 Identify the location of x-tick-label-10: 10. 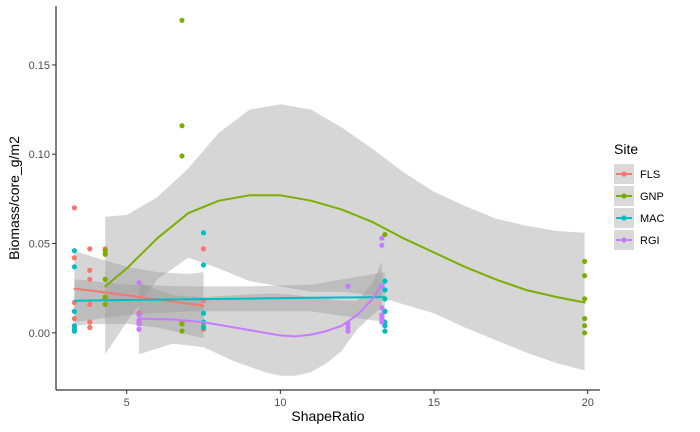
(280, 403).